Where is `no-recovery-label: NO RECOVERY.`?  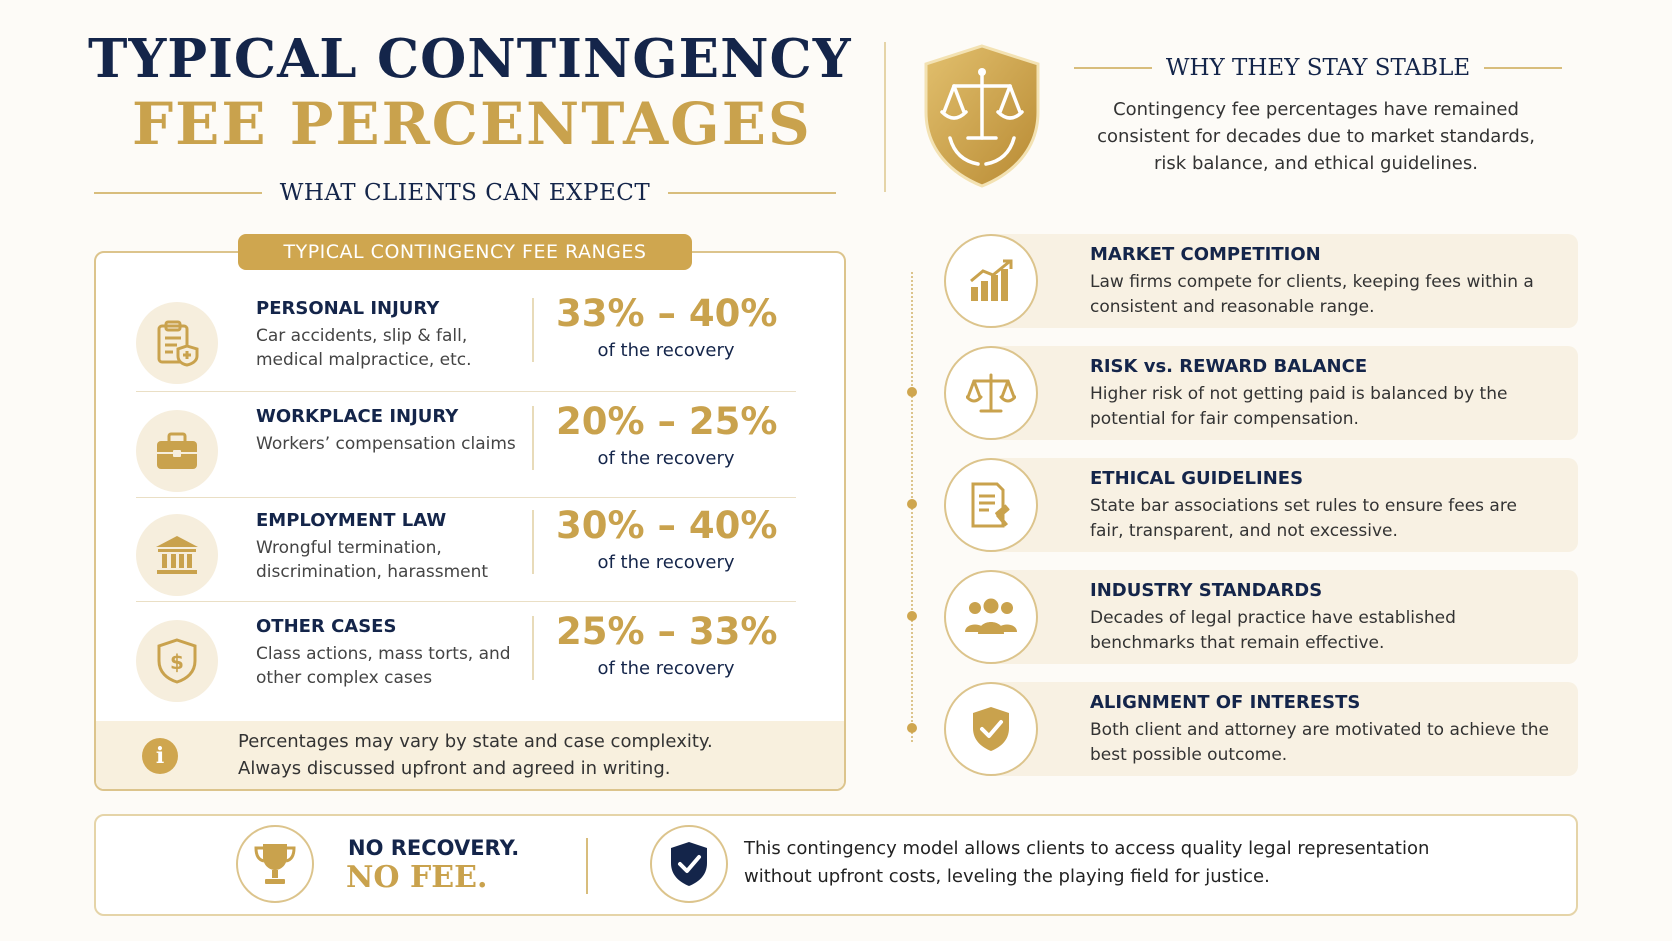
no-recovery-label: NO RECOVERY. is located at coordinates (434, 848).